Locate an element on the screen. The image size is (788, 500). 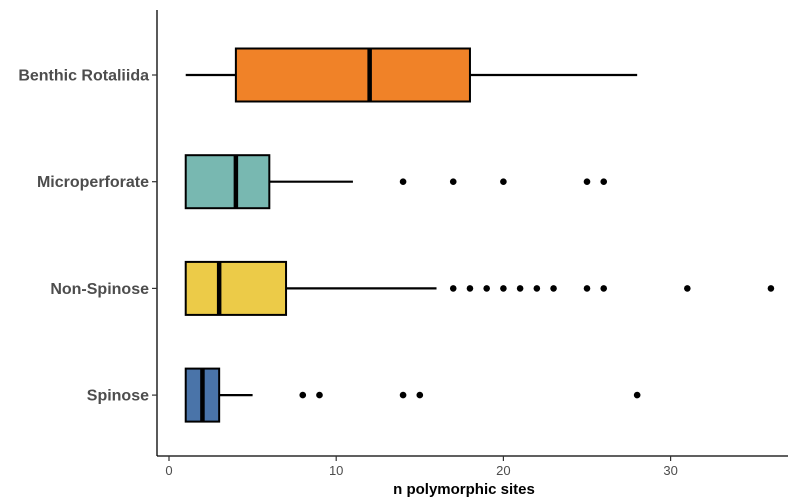
x-tick-label: 10 is located at coordinates (336, 470).